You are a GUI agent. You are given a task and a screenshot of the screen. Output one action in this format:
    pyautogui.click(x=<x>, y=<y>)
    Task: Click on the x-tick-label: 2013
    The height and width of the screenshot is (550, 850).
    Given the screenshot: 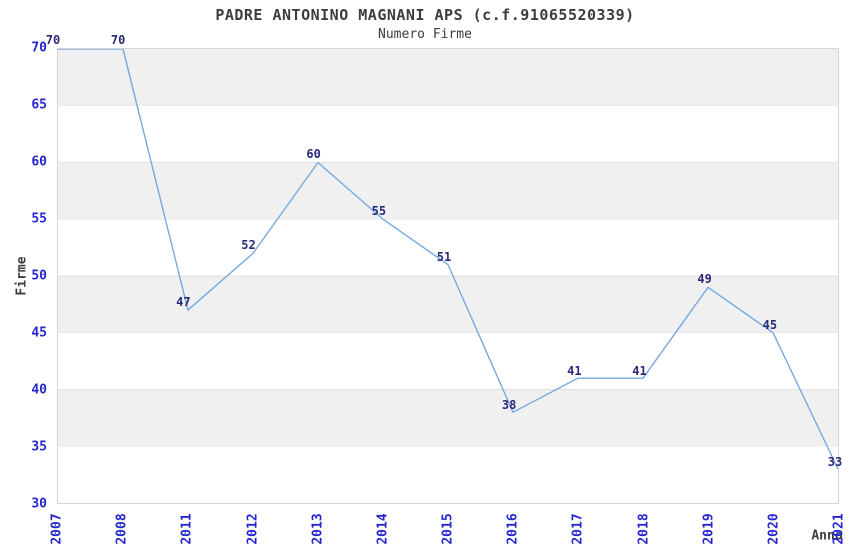 What is the action you would take?
    pyautogui.click(x=318, y=529)
    